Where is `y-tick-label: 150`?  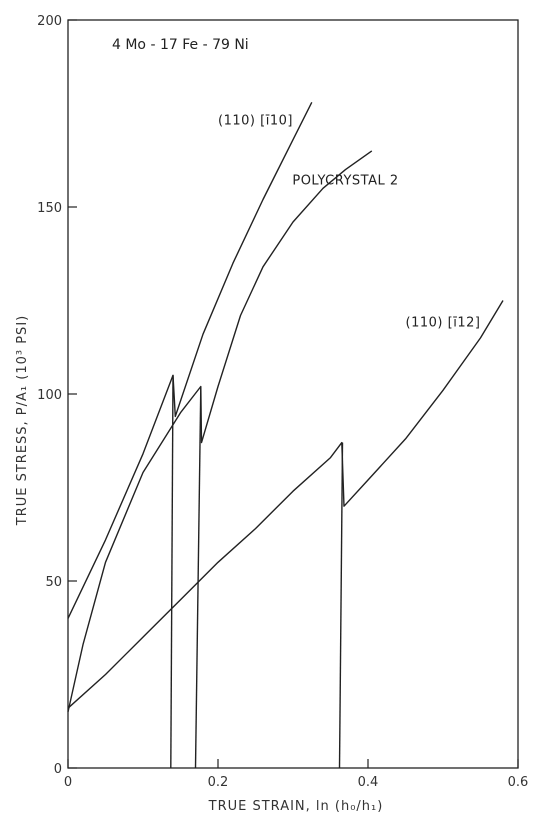
y-tick-label: 150 is located at coordinates (49, 208).